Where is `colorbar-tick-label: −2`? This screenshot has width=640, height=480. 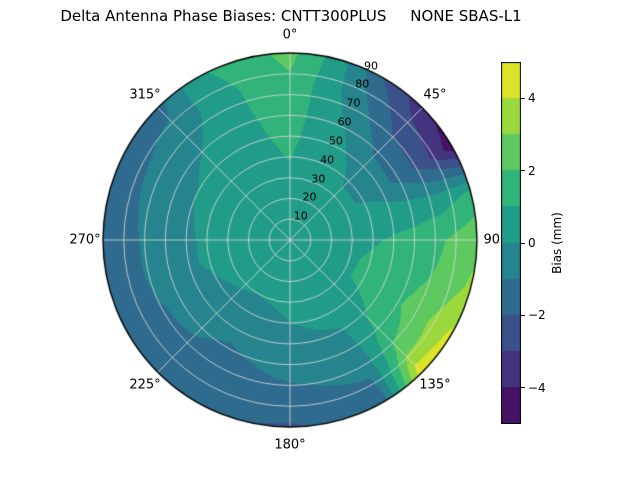
colorbar-tick-label: −2 is located at coordinates (537, 315).